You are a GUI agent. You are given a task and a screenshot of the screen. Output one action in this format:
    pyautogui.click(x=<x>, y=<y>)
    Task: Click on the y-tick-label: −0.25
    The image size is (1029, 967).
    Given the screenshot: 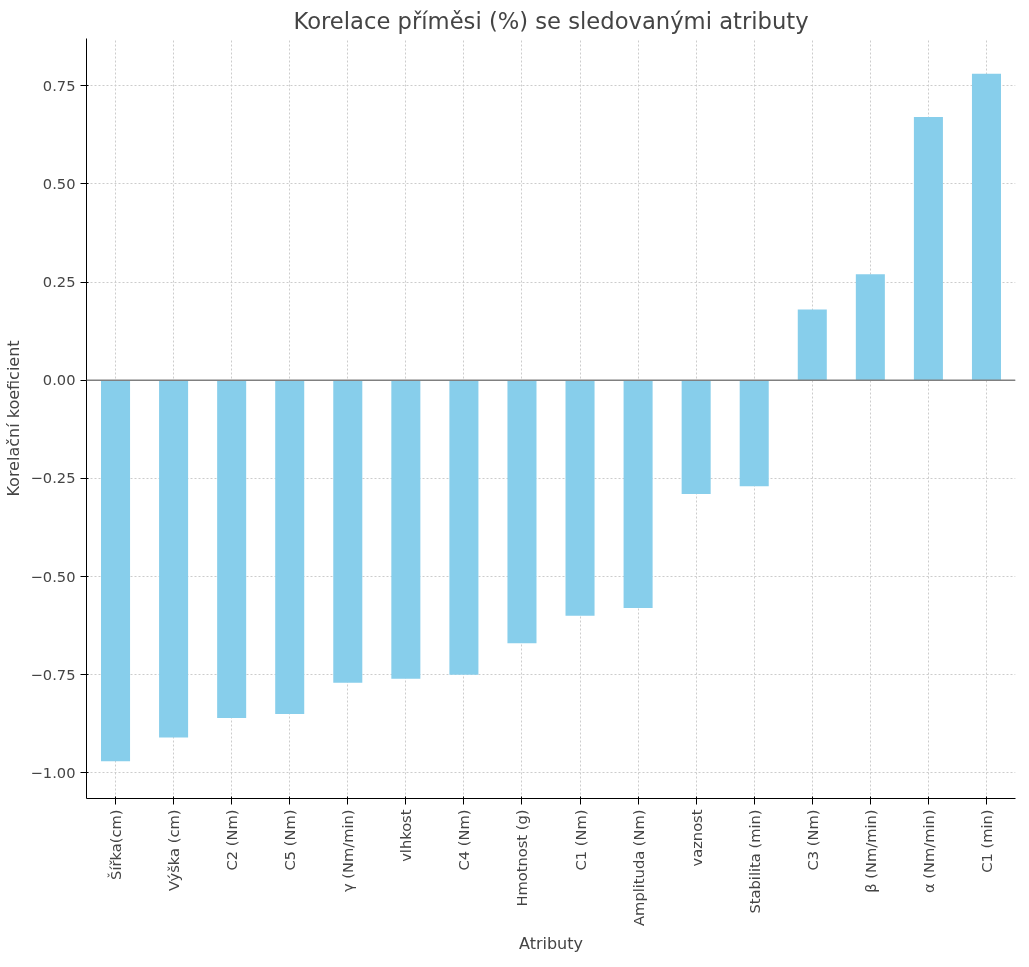 What is the action you would take?
    pyautogui.click(x=53, y=478)
    